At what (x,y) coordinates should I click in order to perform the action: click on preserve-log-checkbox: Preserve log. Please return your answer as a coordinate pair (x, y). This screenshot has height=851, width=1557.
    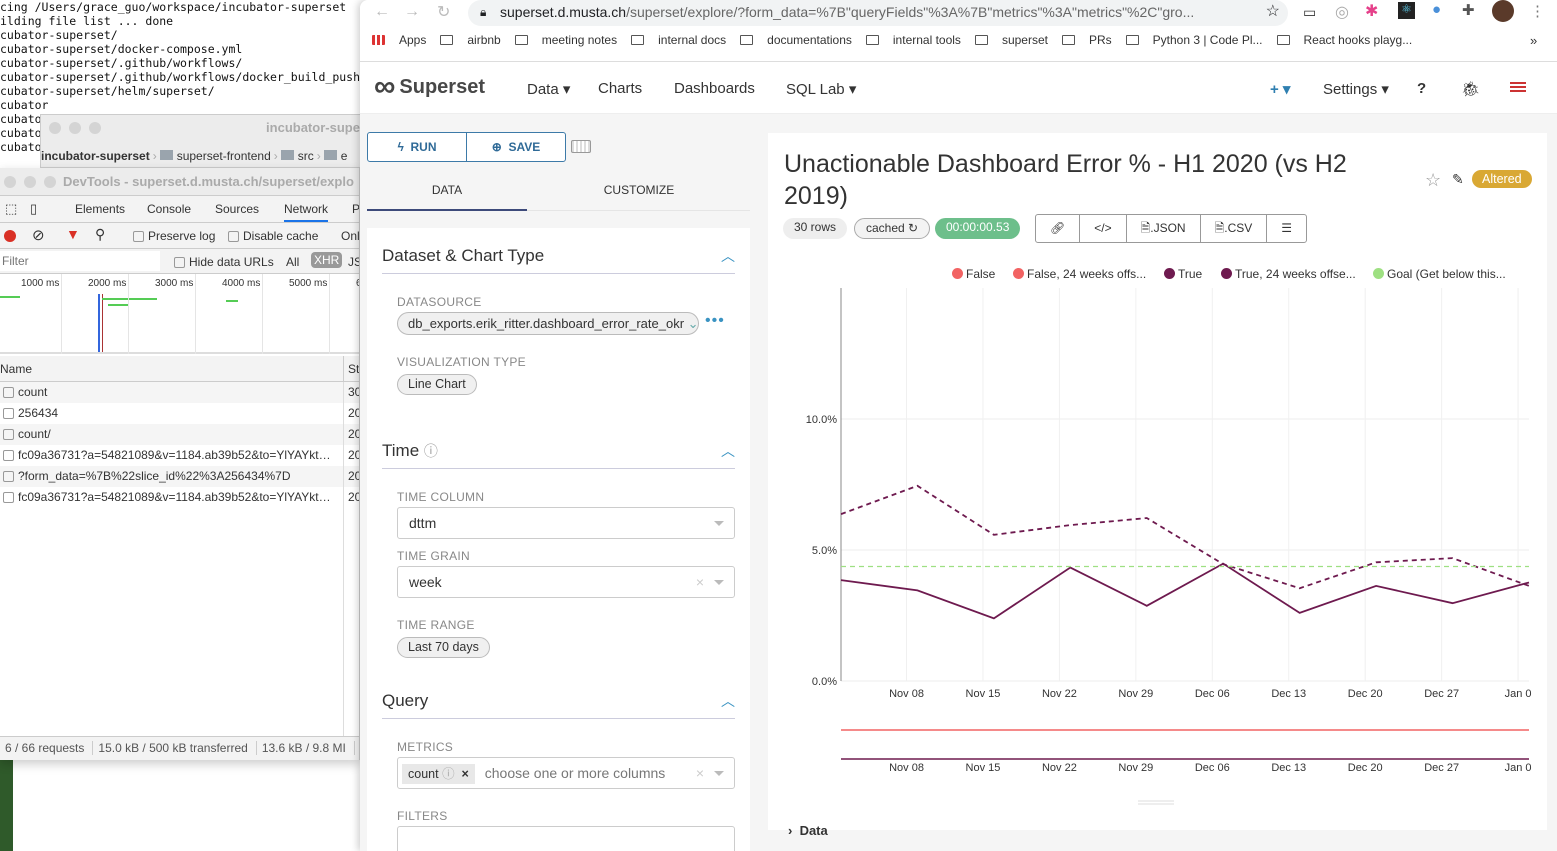
    Looking at the image, I should click on (172, 236).